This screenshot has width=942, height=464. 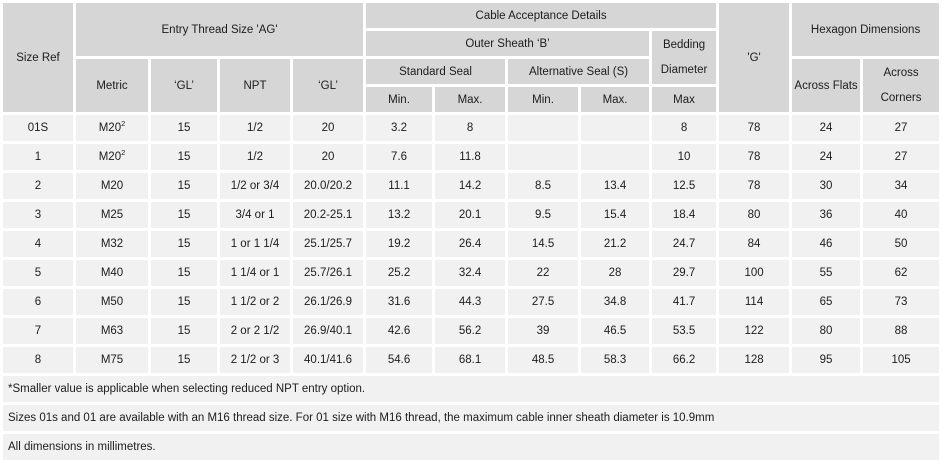 I want to click on col-header-hexagon-dimensions: Hexagon Dimensions, so click(x=866, y=29).